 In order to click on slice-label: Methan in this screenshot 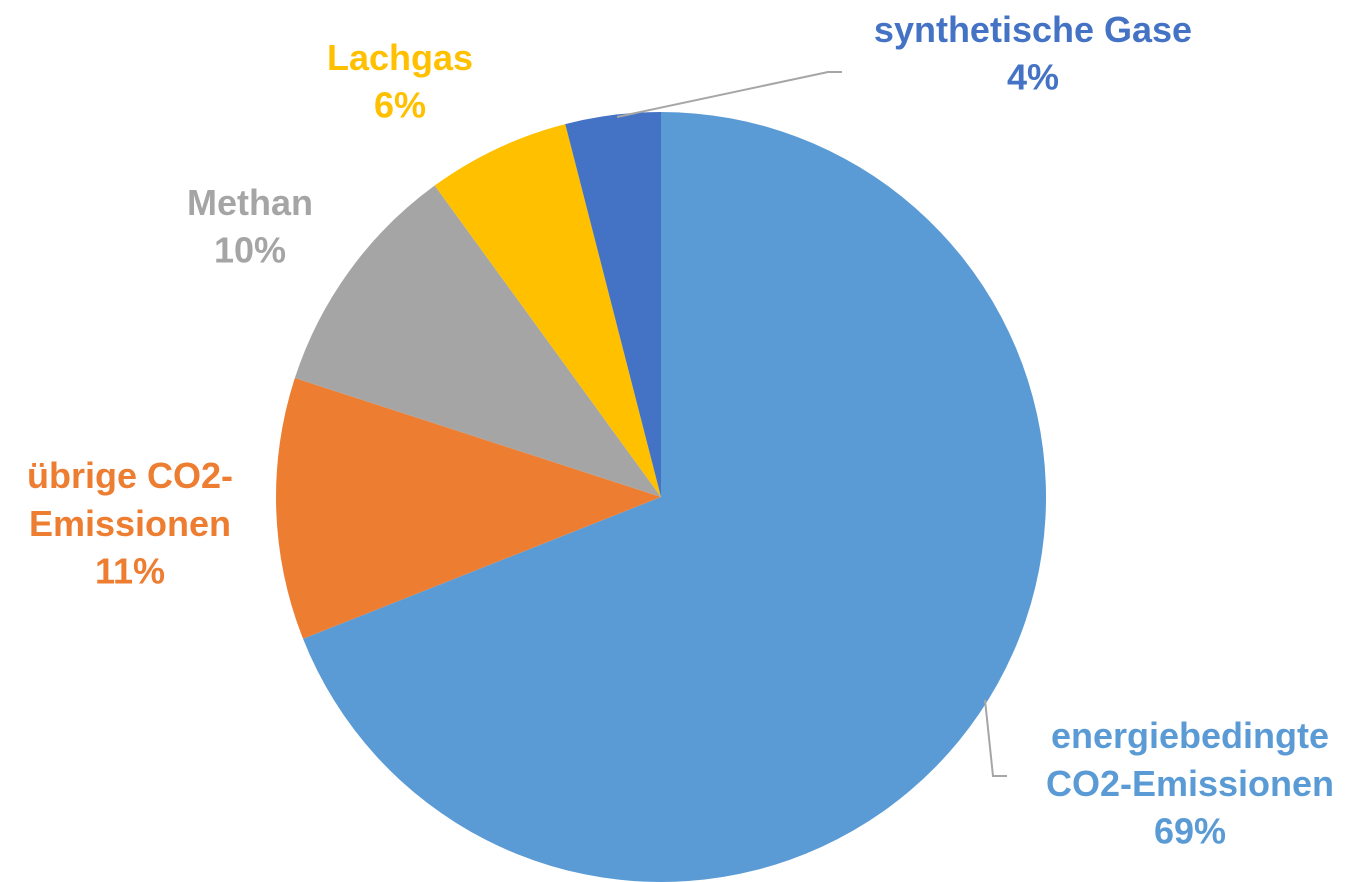, I will do `click(250, 202)`.